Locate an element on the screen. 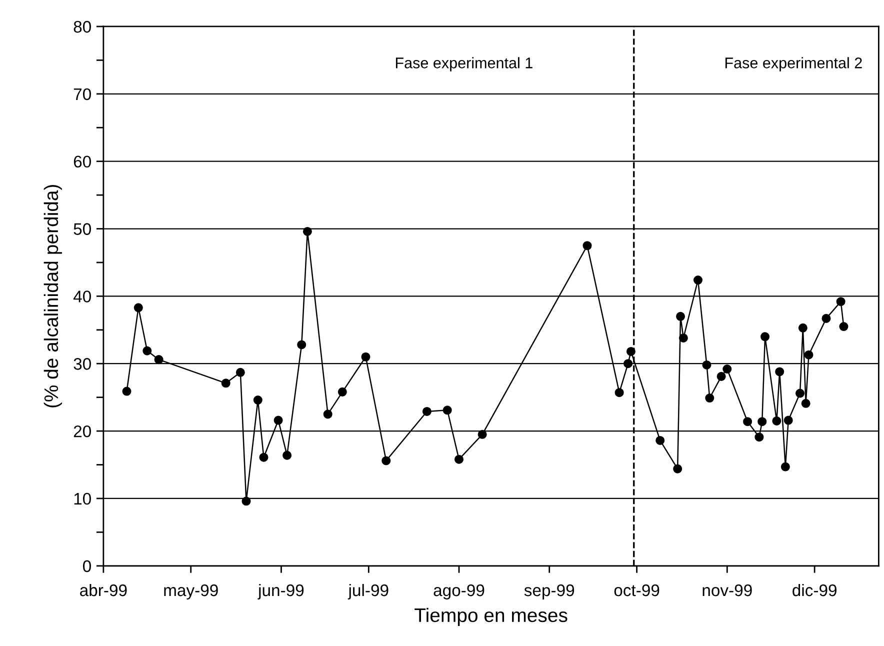  y-axis-title: (% de alcalinidad perdida) is located at coordinates (53, 296).